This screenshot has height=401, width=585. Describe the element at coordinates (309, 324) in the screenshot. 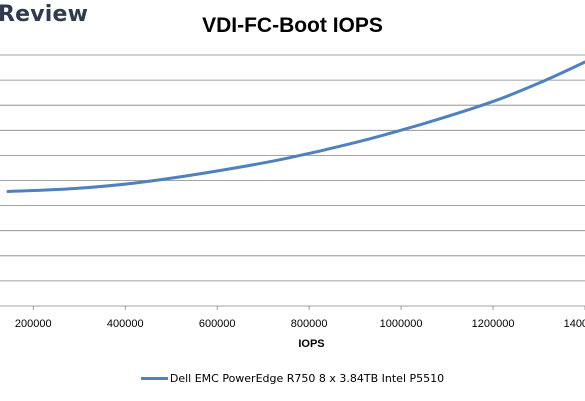

I see `x-tick-label: 800000` at that location.